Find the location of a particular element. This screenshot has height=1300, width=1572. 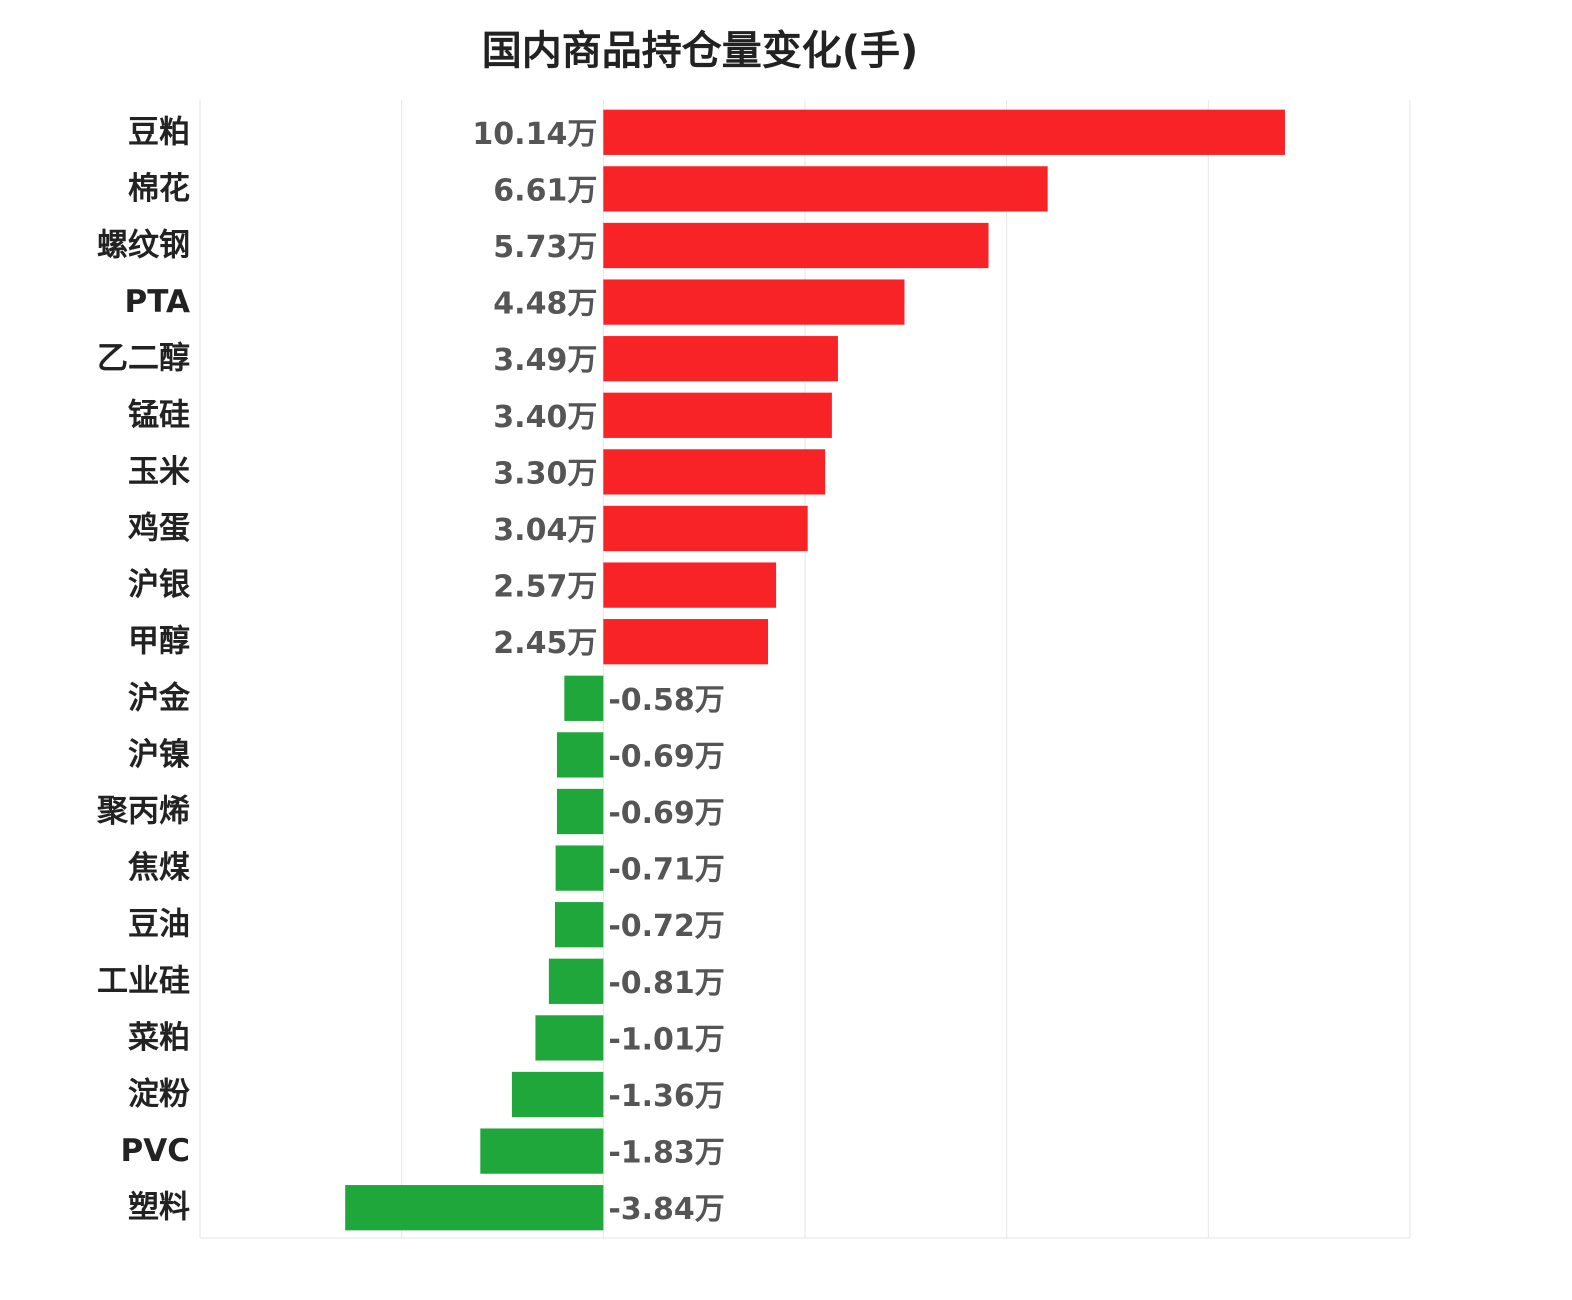

data-label: 6.61万 is located at coordinates (545, 190).